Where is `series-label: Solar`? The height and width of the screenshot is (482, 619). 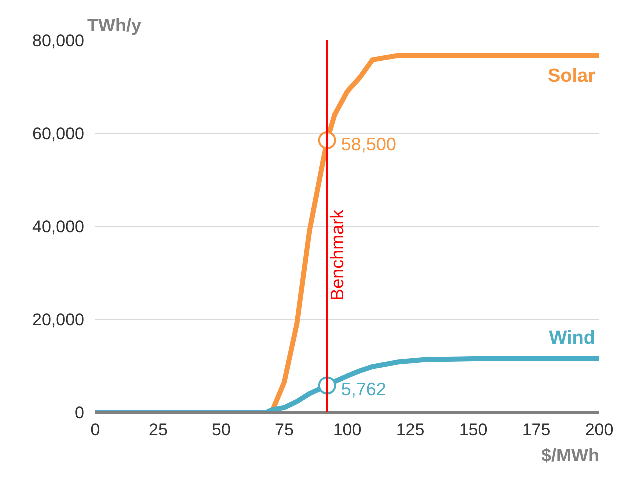 series-label: Solar is located at coordinates (572, 76).